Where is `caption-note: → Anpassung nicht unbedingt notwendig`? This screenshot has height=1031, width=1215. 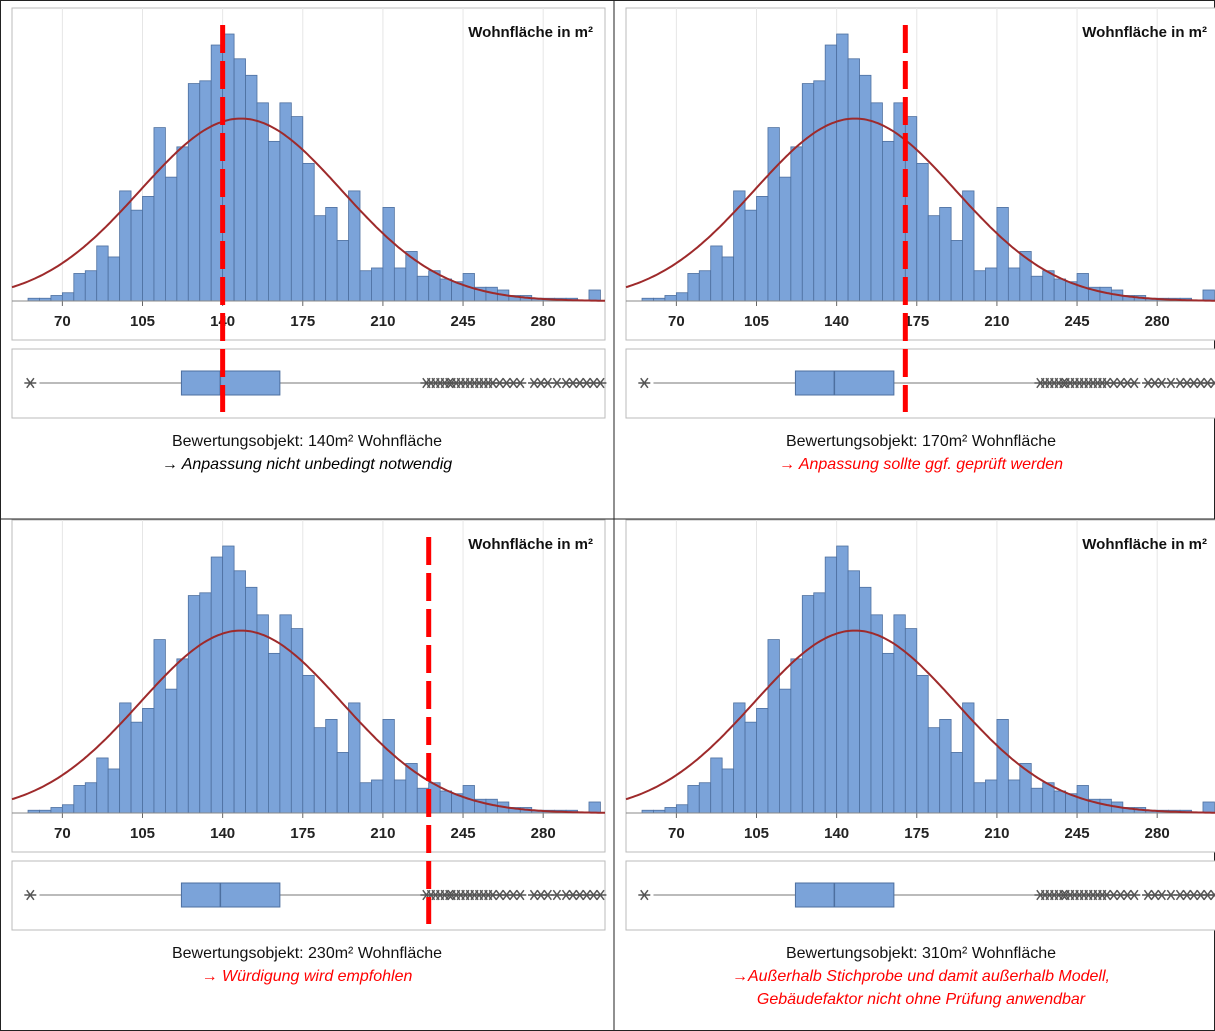 caption-note: → Anpassung nicht unbedingt notwendig is located at coordinates (307, 464).